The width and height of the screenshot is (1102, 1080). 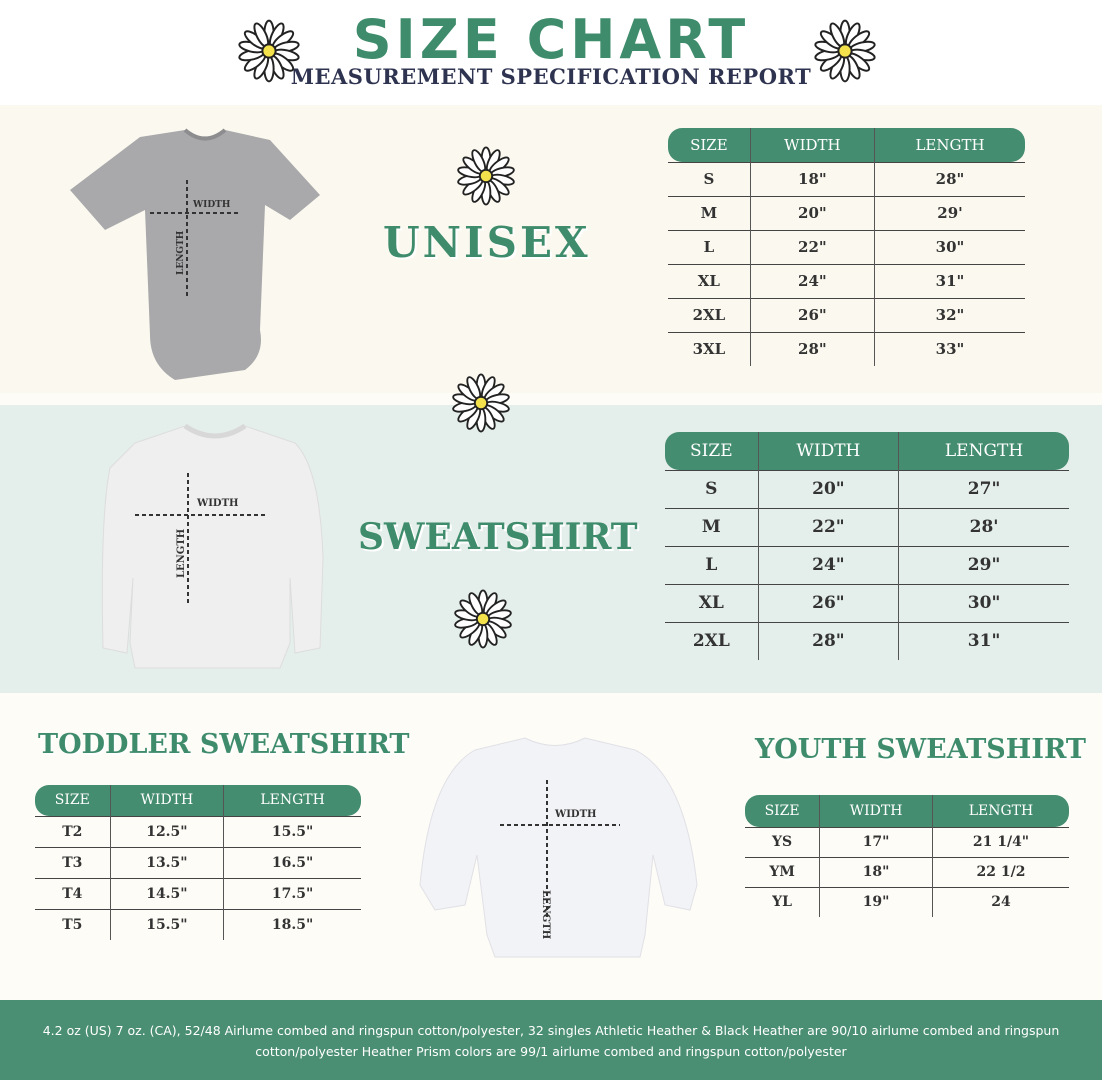 What do you see at coordinates (867, 640) in the screenshot?
I see `table-row: 2XL 28" 31"` at bounding box center [867, 640].